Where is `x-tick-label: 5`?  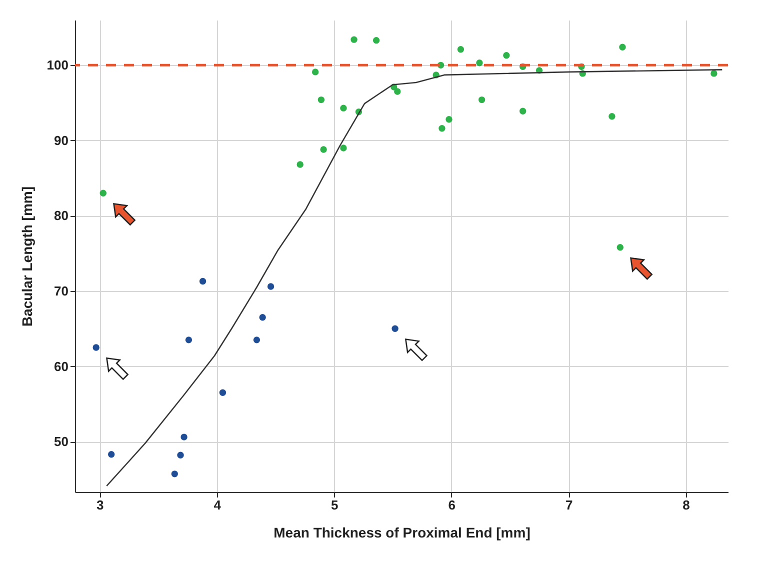 x-tick-label: 5 is located at coordinates (334, 505).